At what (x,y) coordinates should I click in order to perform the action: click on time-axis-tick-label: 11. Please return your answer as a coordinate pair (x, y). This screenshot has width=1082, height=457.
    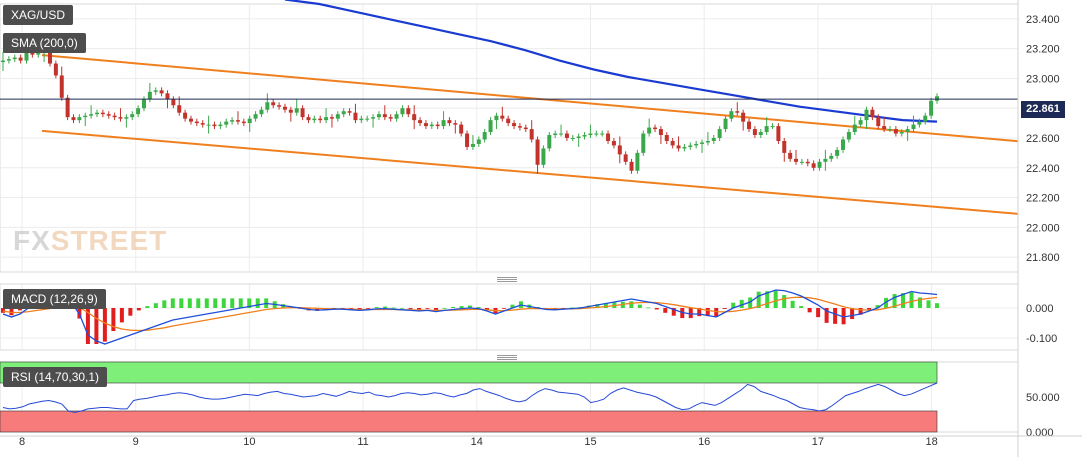
    Looking at the image, I should click on (362, 442).